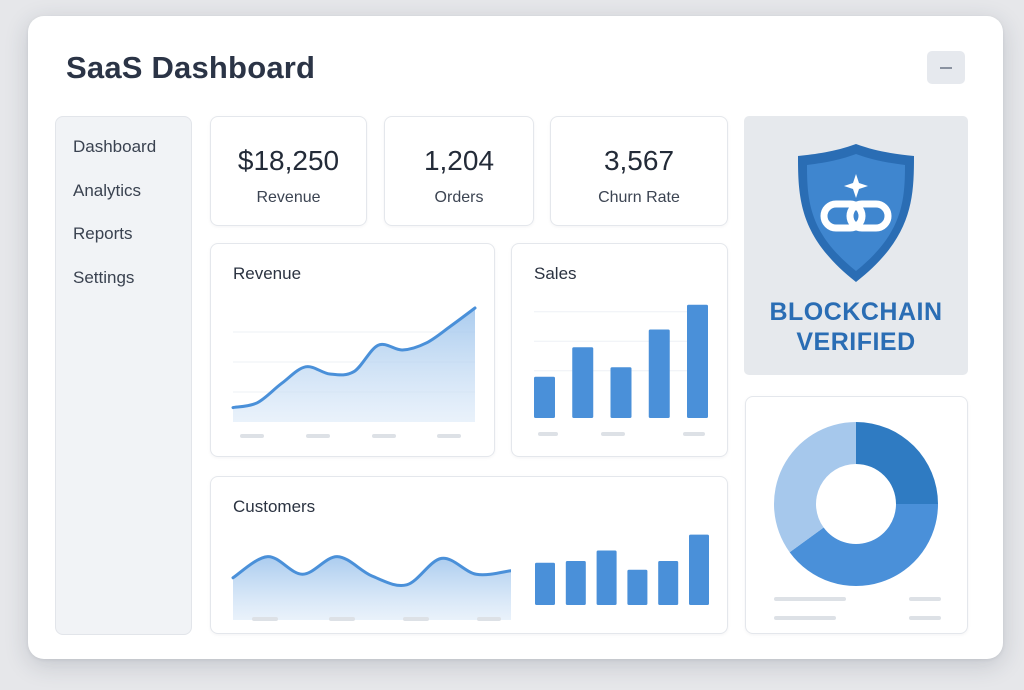  I want to click on revenue-area-chart, so click(354, 372).